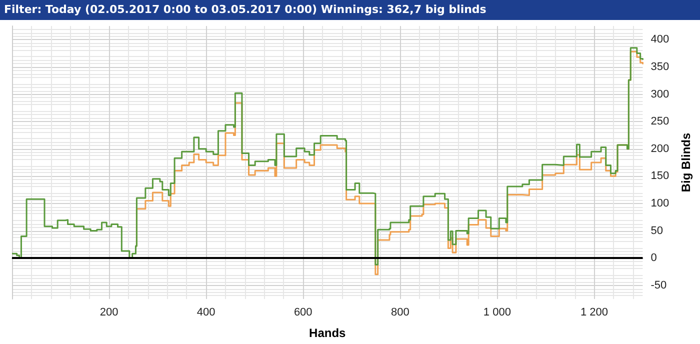  What do you see at coordinates (653, 258) in the screenshot?
I see `y-tick-label: 0` at bounding box center [653, 258].